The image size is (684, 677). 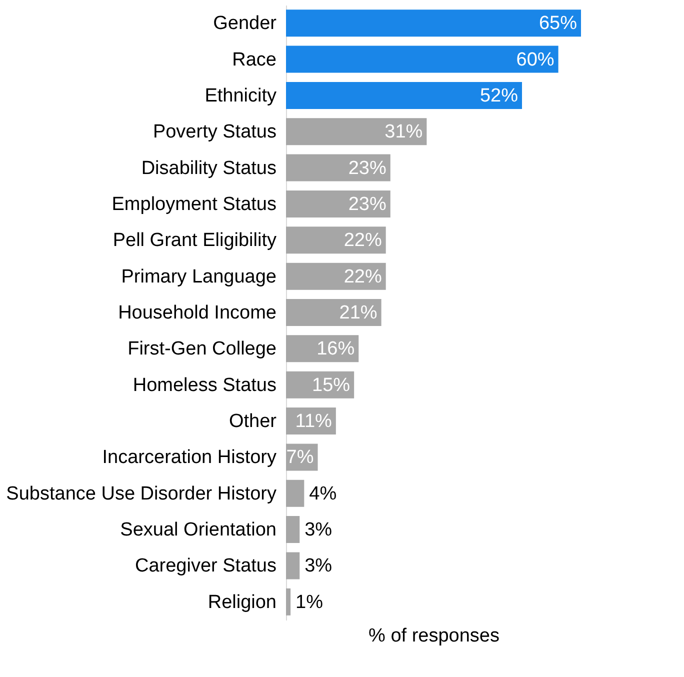 I want to click on y-tick-label: Religion, so click(x=242, y=602).